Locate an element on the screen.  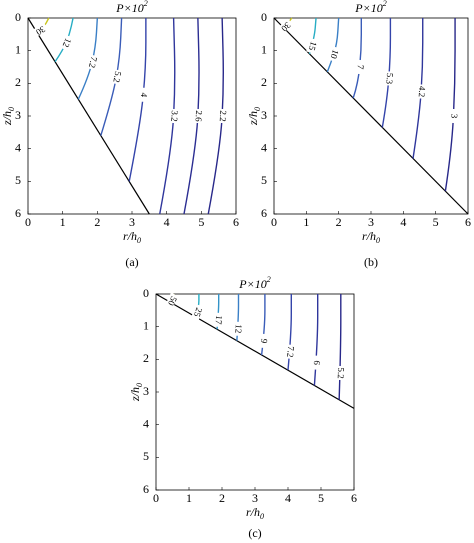
x-tick-label: 3 is located at coordinates (371, 222).